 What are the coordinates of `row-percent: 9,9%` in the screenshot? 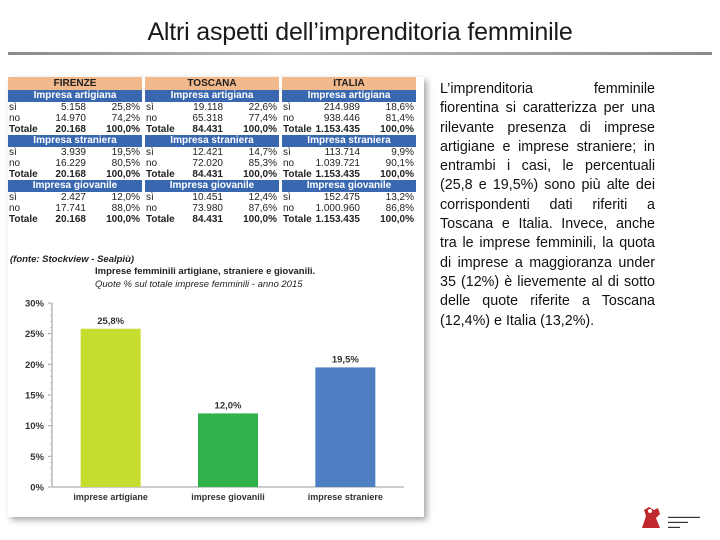 It's located at (402, 152).